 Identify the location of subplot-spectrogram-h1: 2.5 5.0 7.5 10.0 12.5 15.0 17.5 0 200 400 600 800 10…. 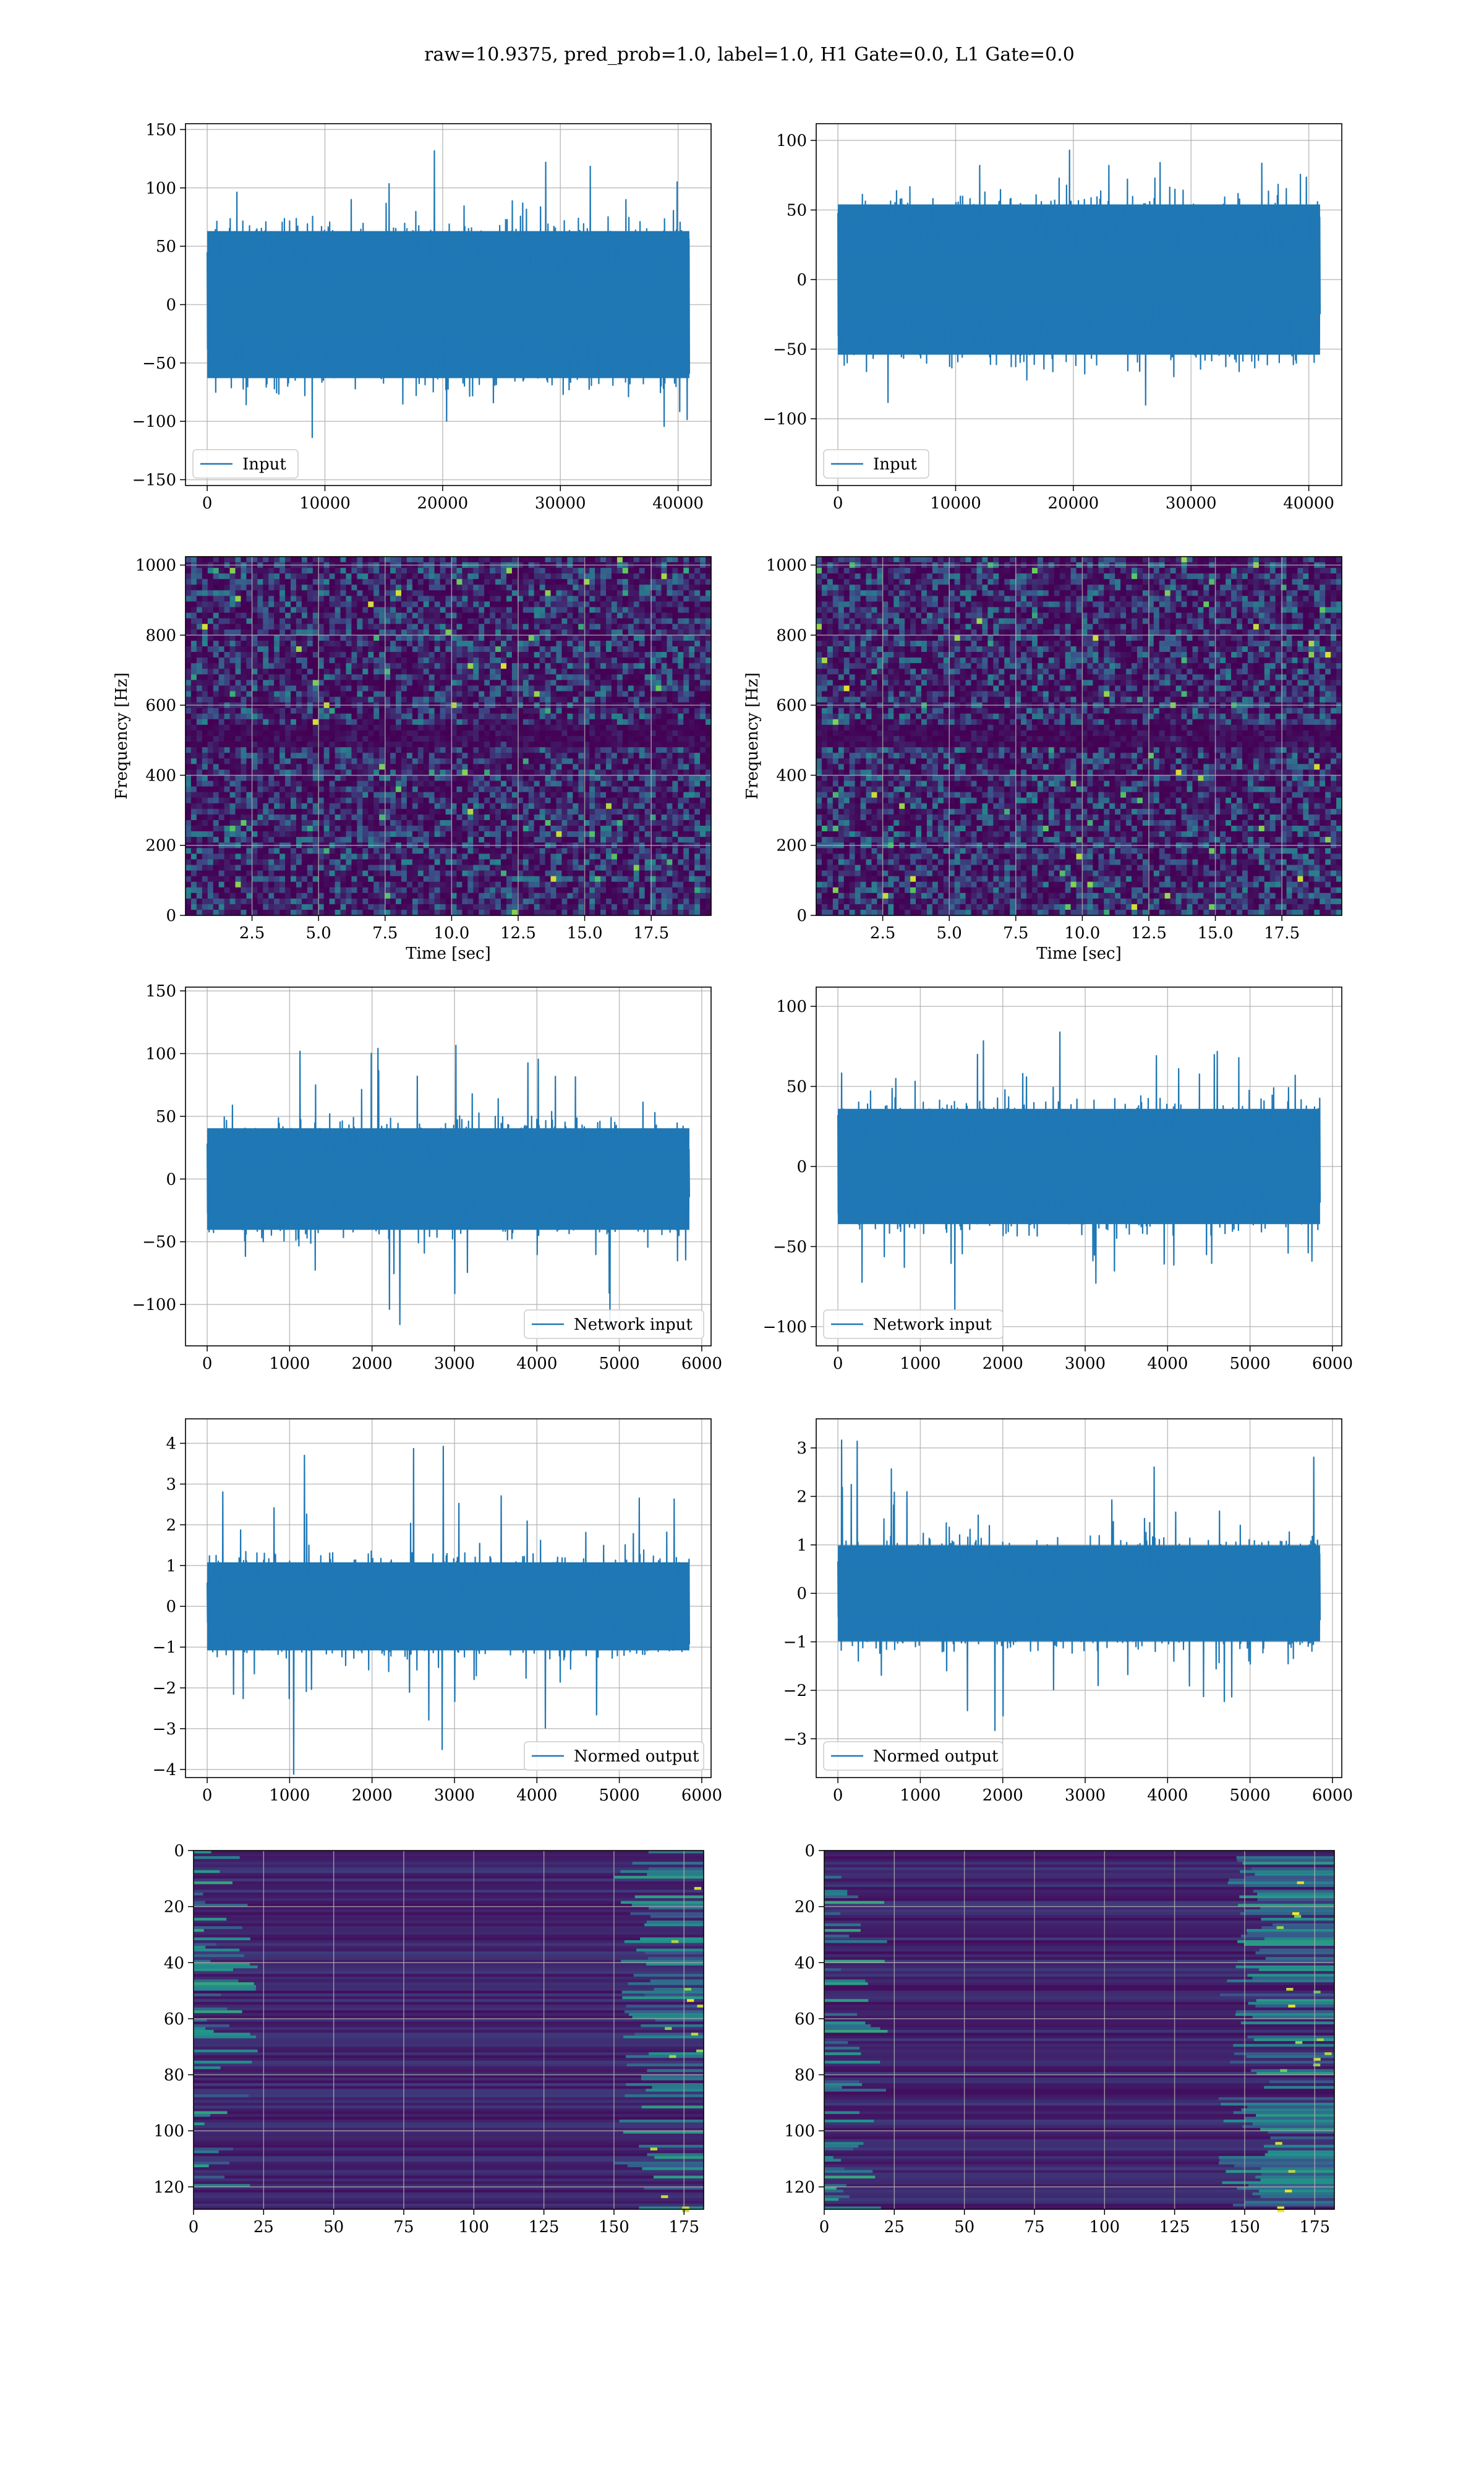
(412, 759).